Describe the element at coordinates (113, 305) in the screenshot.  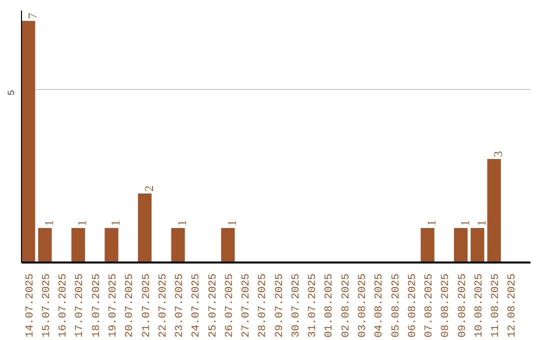
I see `x-tick-label: 19.07.2025` at that location.